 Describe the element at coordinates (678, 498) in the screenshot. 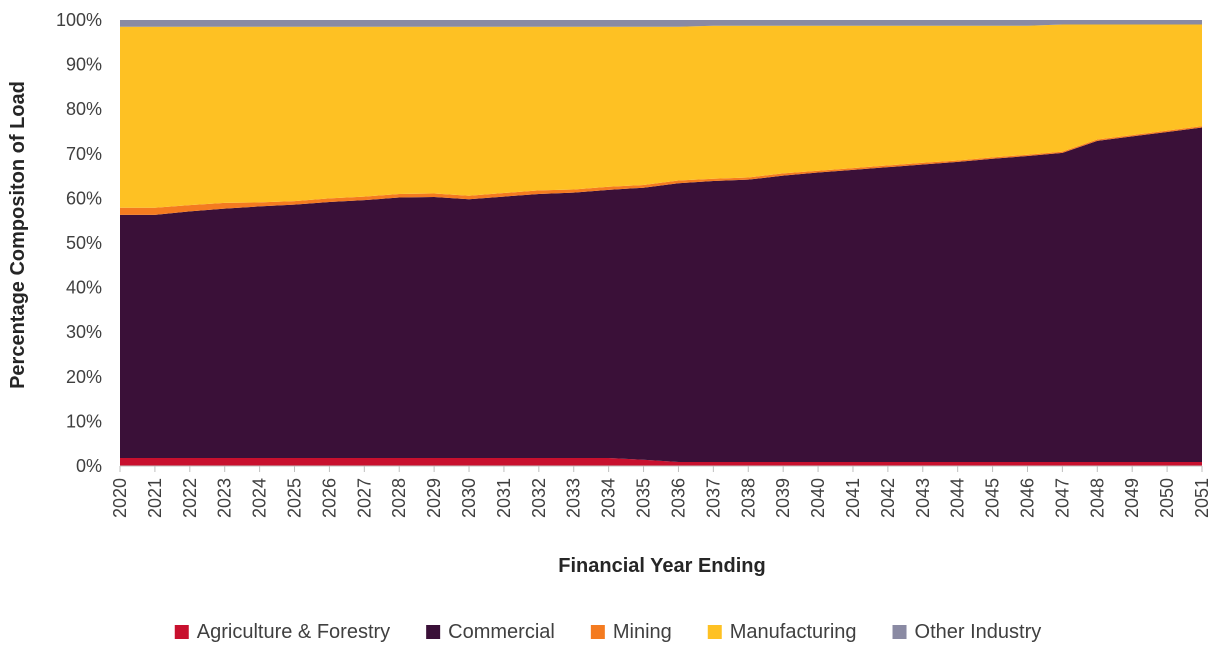

I see `x-tick-label: 2036` at that location.